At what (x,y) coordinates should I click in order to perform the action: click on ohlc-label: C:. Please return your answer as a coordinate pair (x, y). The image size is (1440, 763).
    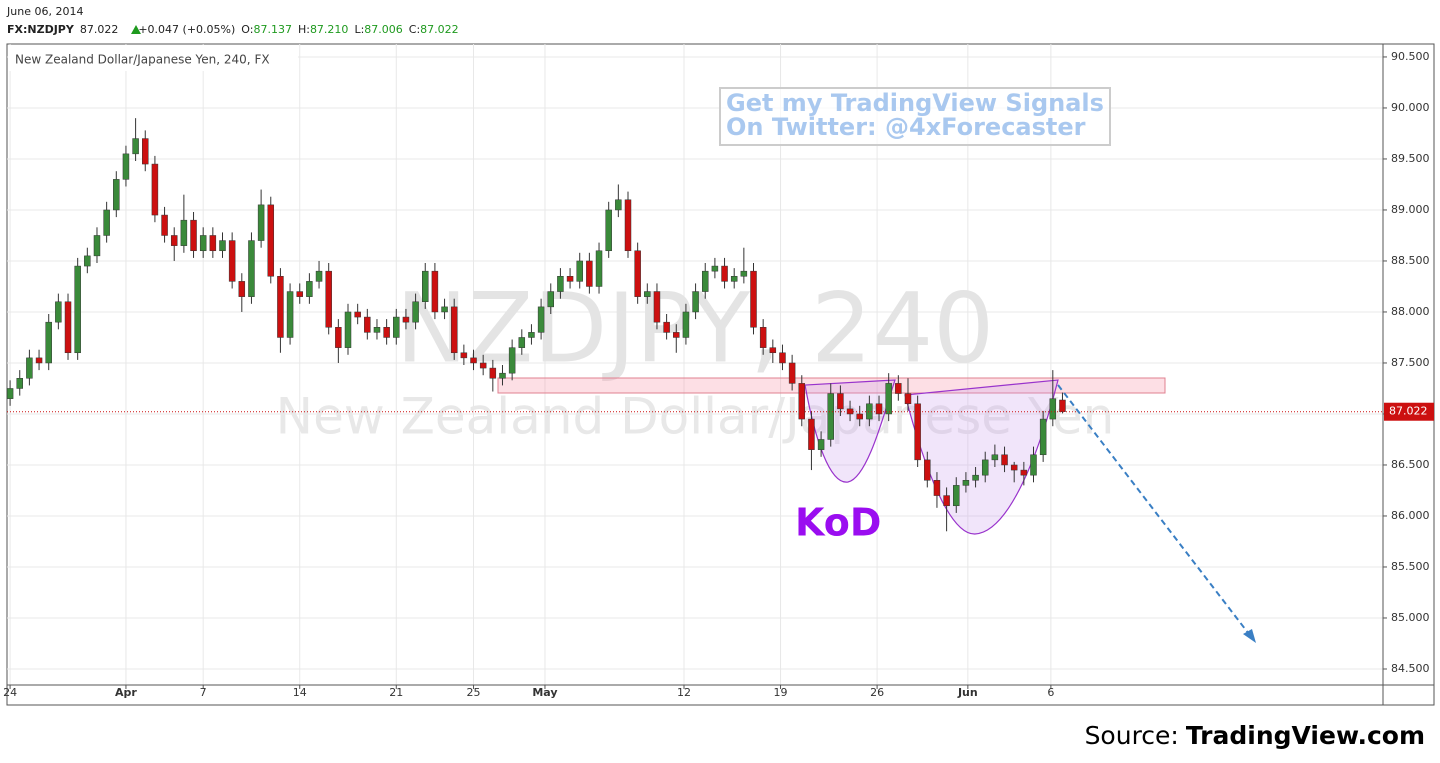
    Looking at the image, I should click on (414, 29).